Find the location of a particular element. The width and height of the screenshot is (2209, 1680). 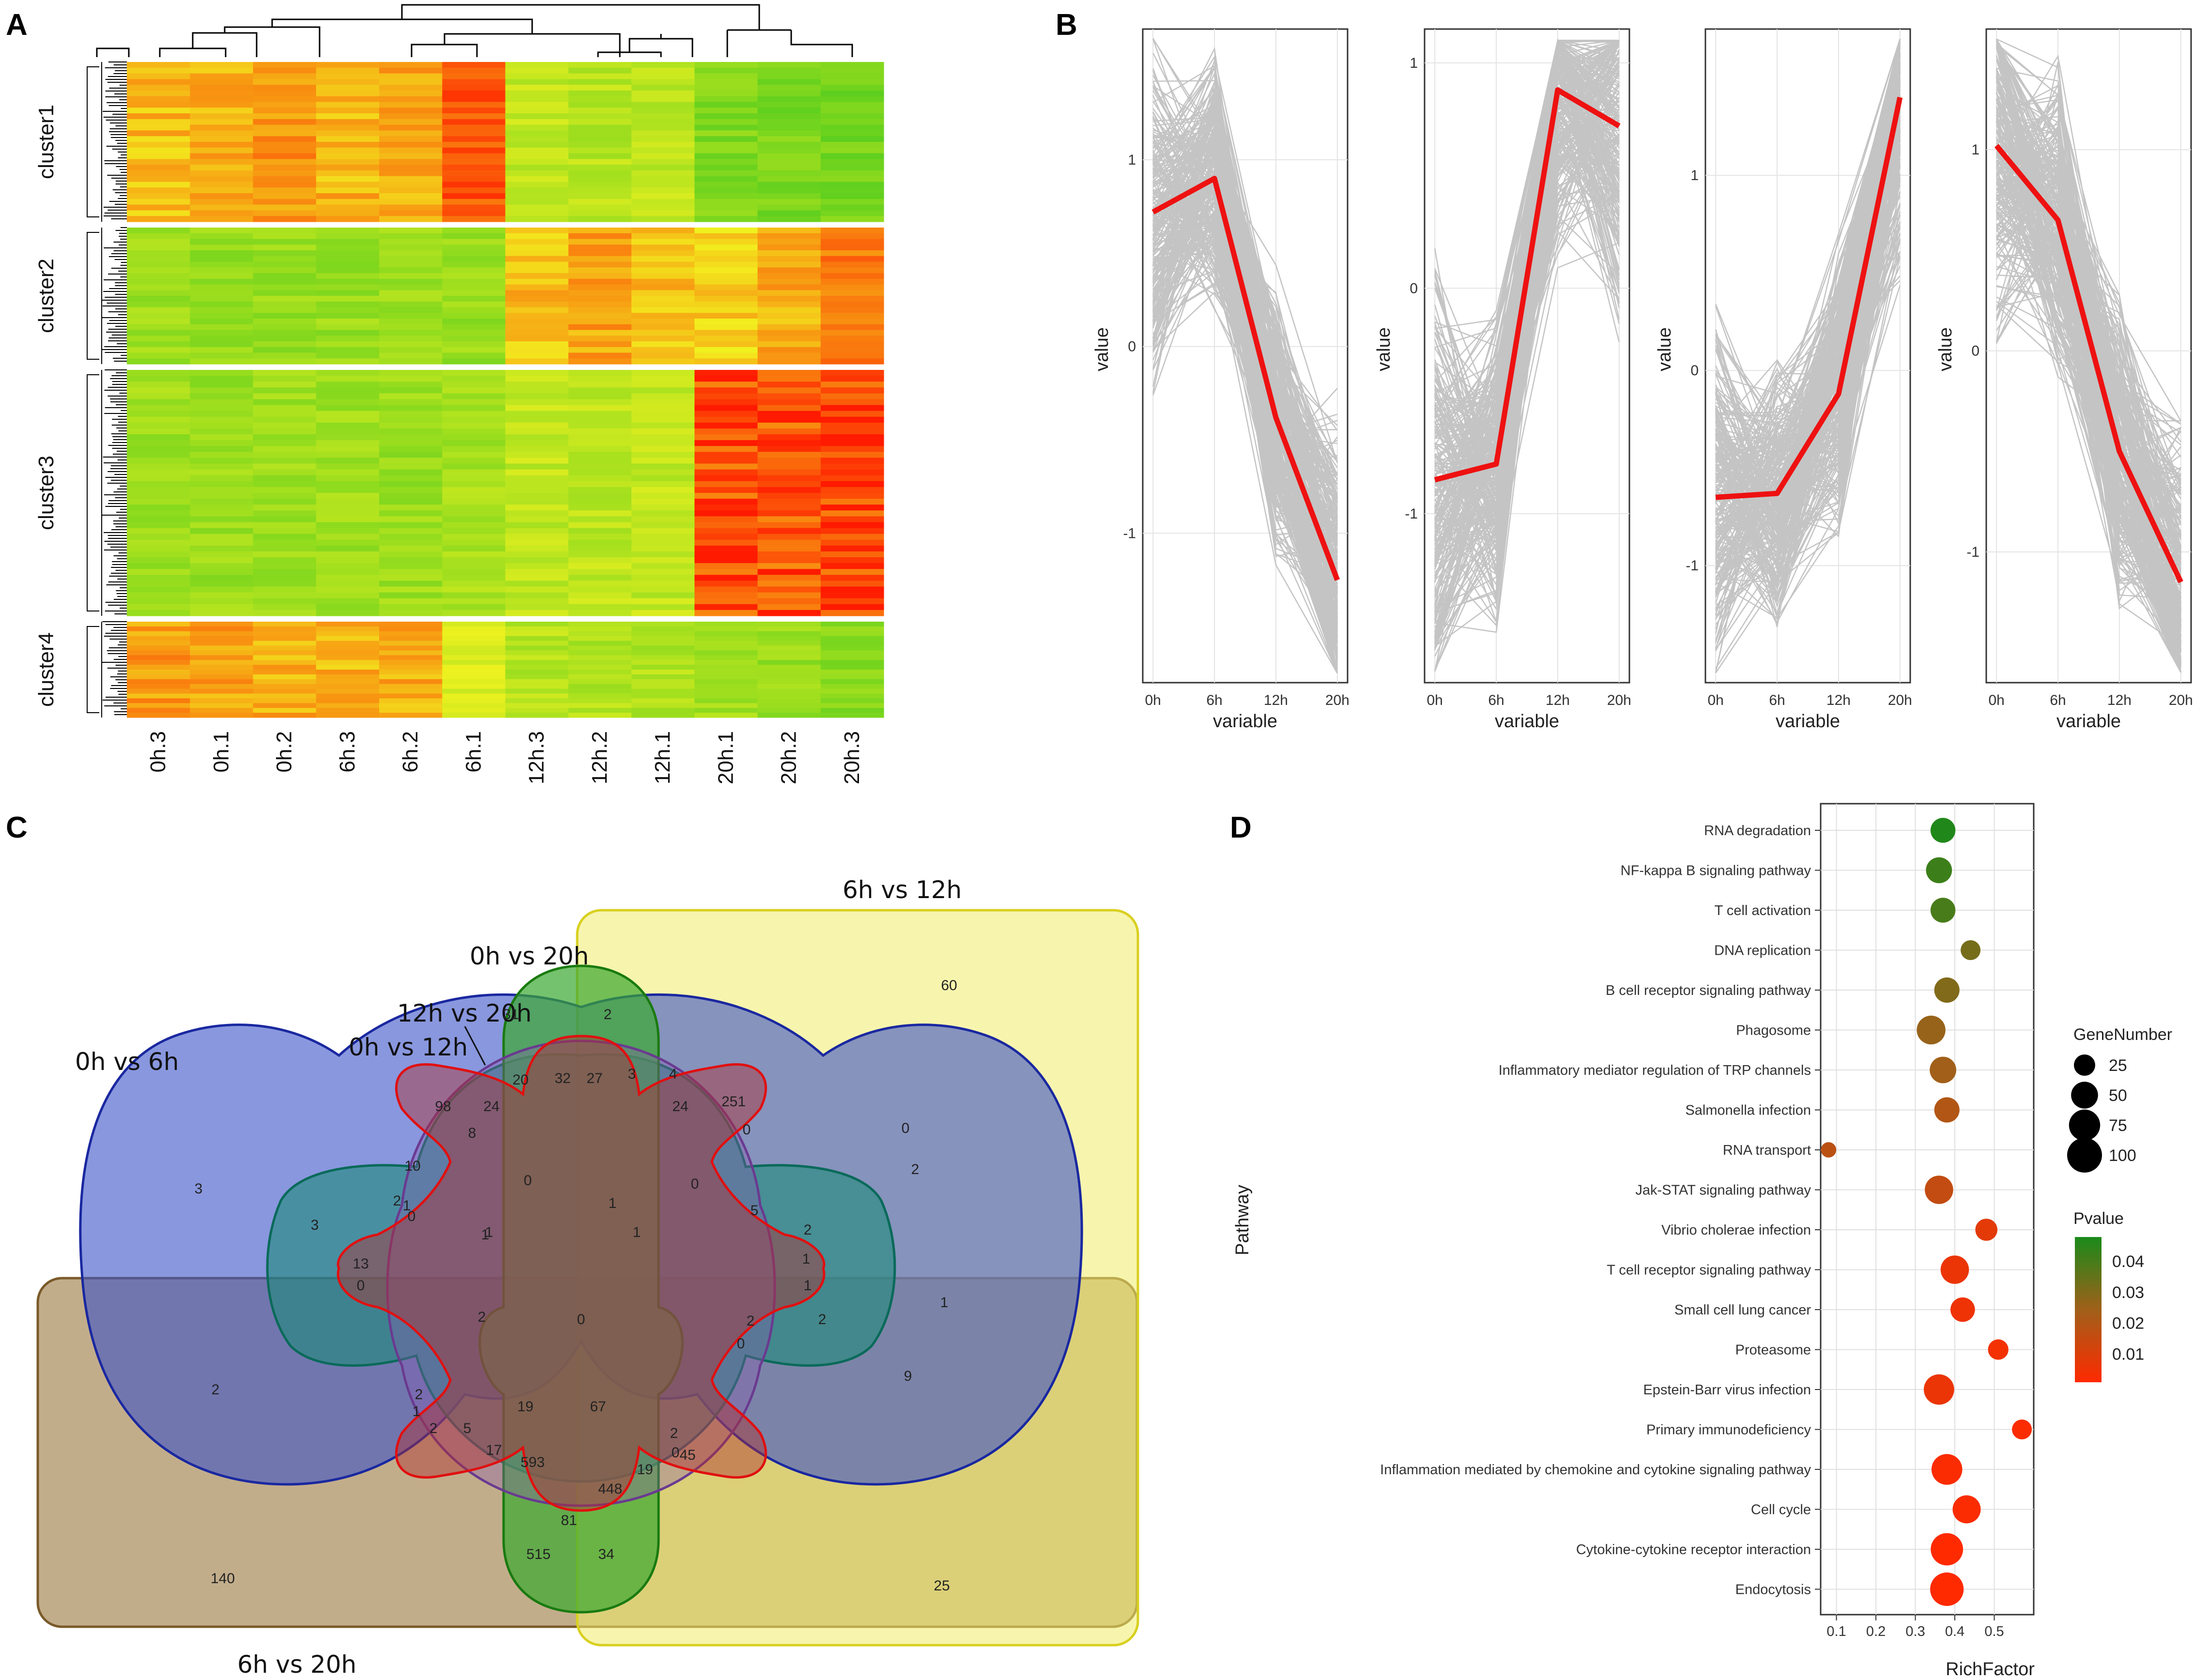

mean-trend-line is located at coordinates (2088, 364).